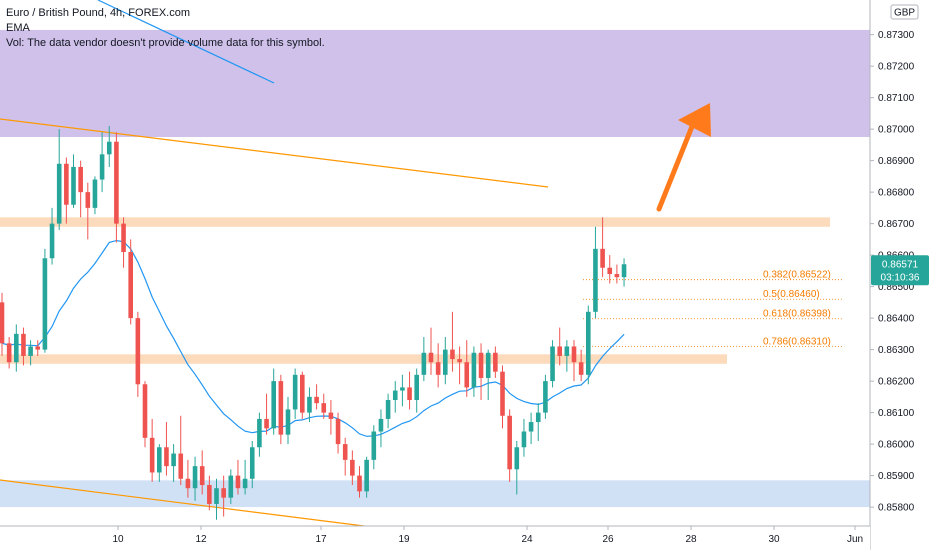 The image size is (932, 550). What do you see at coordinates (435, 537) in the screenshot?
I see `time-axis: 10 12 17 19 24 26 28 30 Jun` at bounding box center [435, 537].